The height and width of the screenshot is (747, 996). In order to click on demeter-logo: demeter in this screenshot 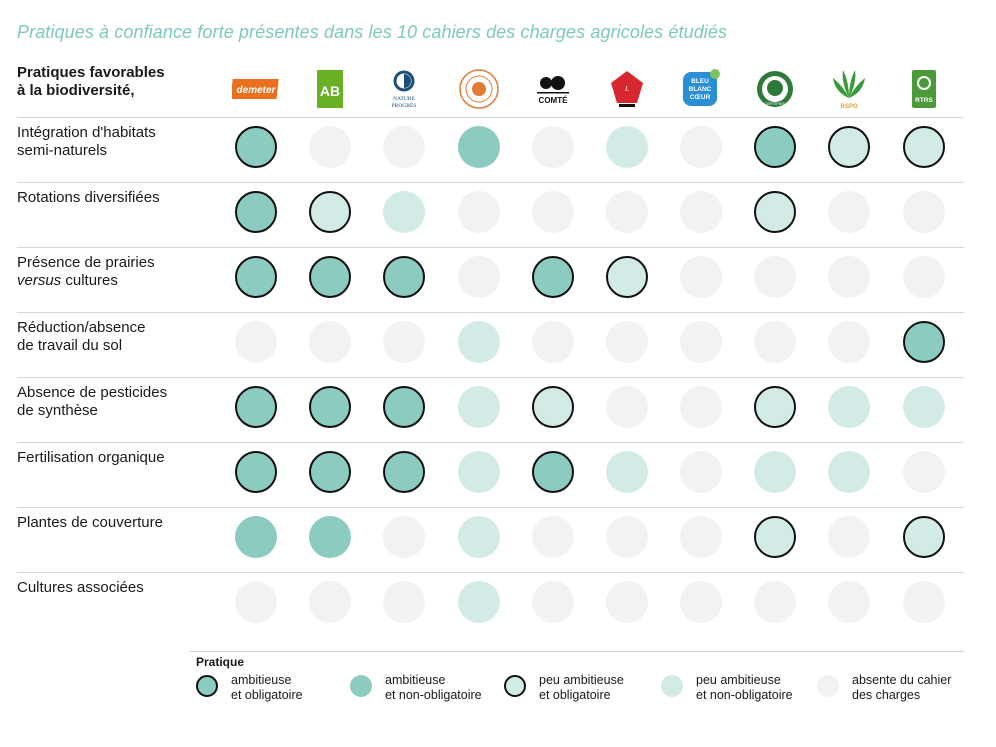, I will do `click(256, 89)`.